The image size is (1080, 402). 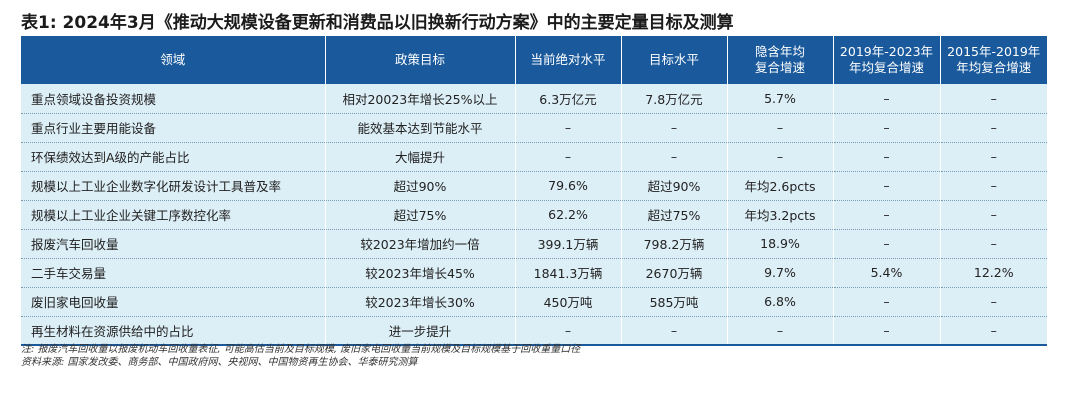 I want to click on table-cell: 报废汽车回收量, so click(x=173, y=244).